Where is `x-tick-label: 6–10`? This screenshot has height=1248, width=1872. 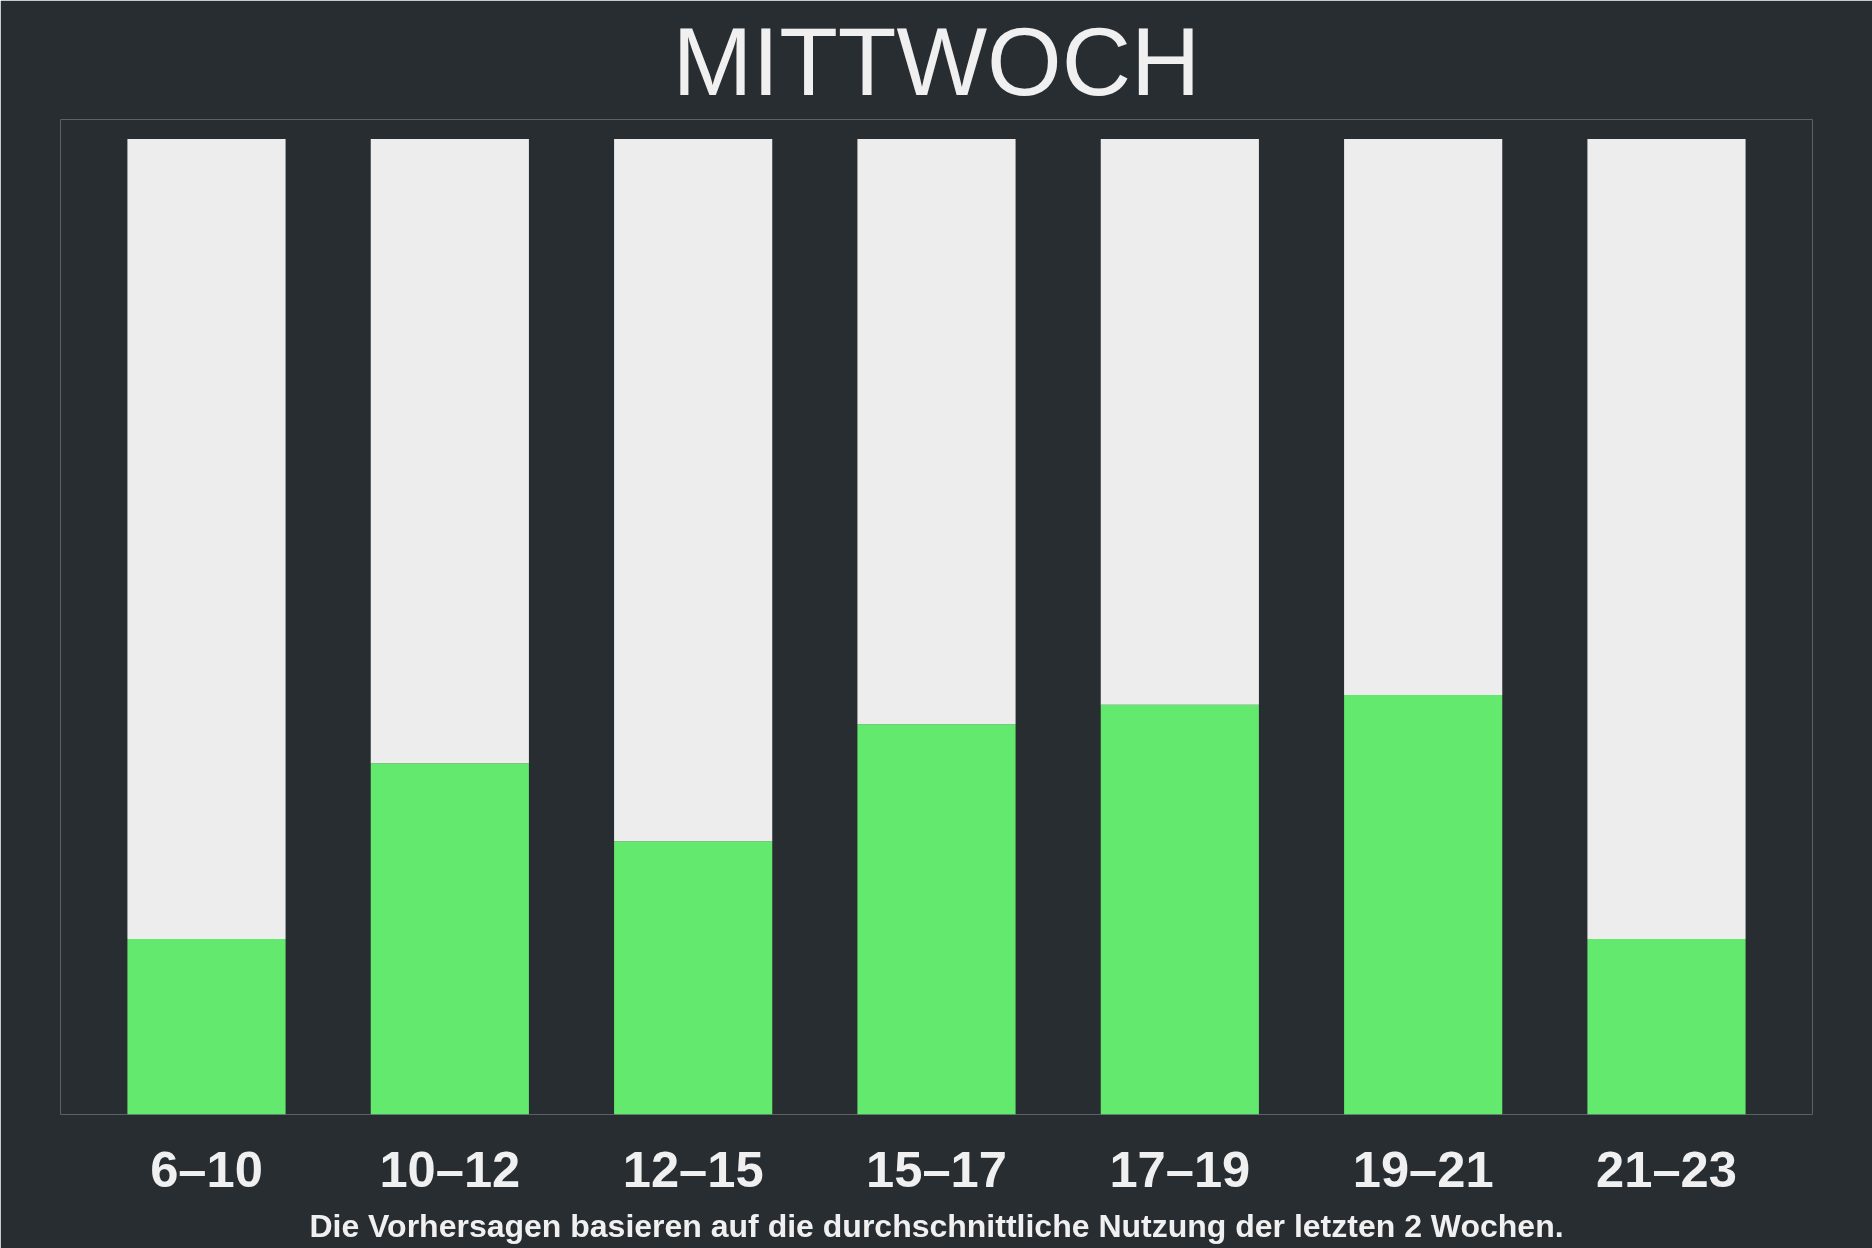
x-tick-label: 6–10 is located at coordinates (206, 1169).